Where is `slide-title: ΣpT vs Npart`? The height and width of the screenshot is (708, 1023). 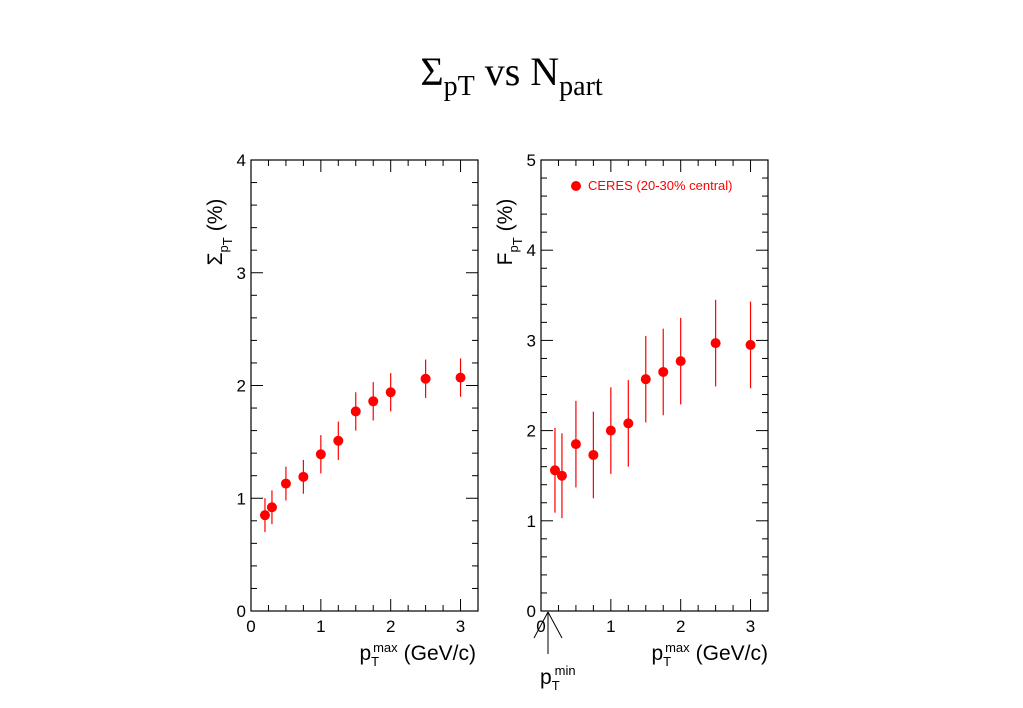 slide-title: ΣpT vs Npart is located at coordinates (511, 75).